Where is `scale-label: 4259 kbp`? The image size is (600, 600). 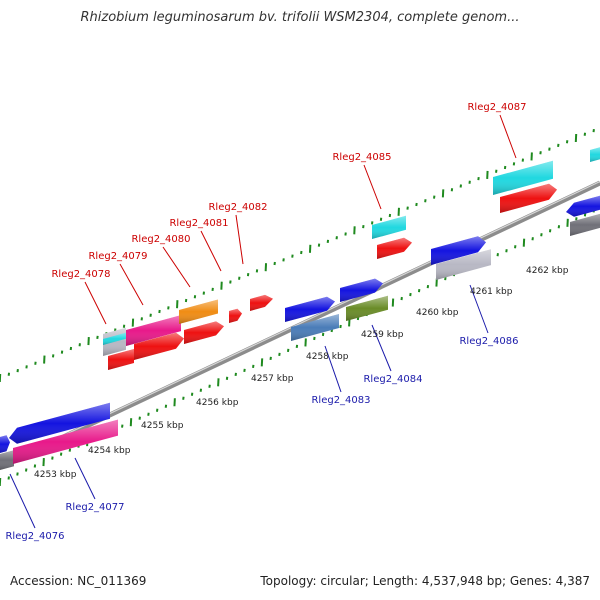
scale-label: 4259 kbp is located at coordinates (382, 335).